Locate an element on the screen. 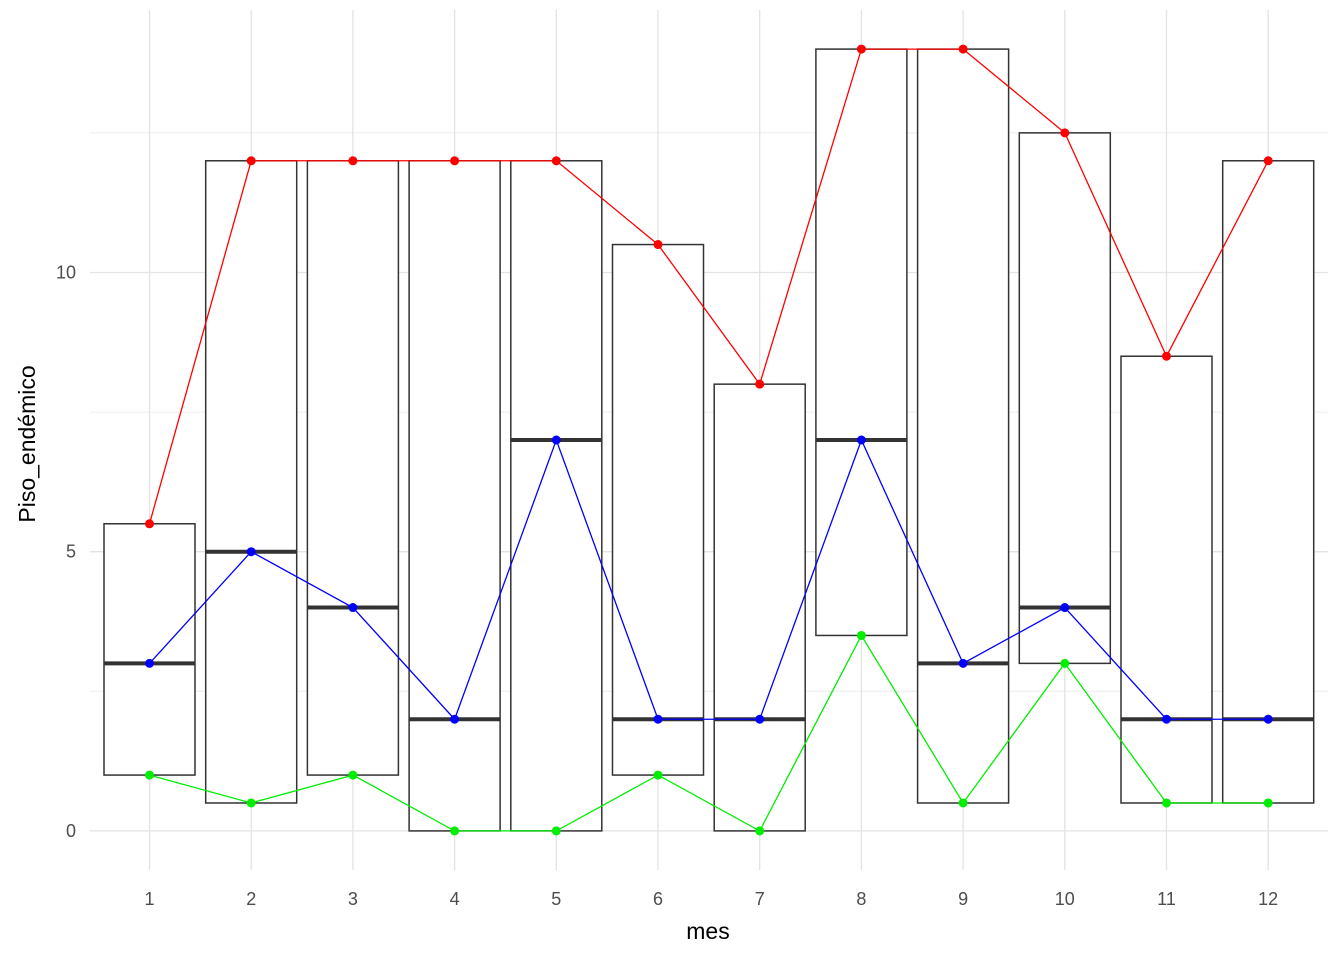 The image size is (1344, 960). x-tick-label: 9 is located at coordinates (963, 899).